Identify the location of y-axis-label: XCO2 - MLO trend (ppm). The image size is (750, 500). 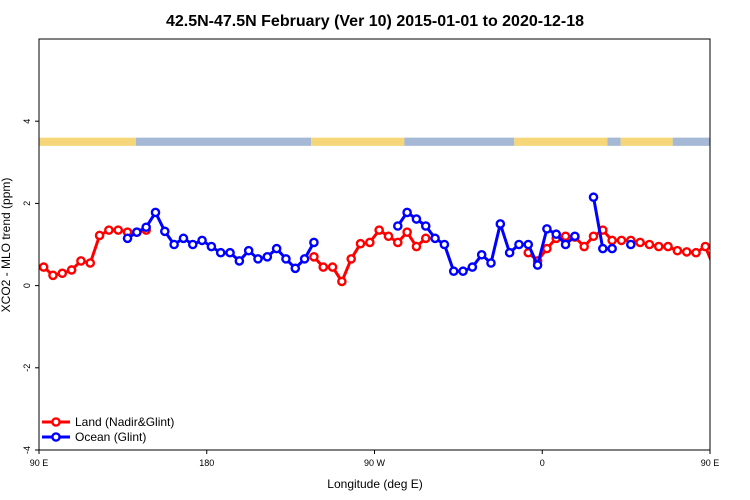
(6, 245).